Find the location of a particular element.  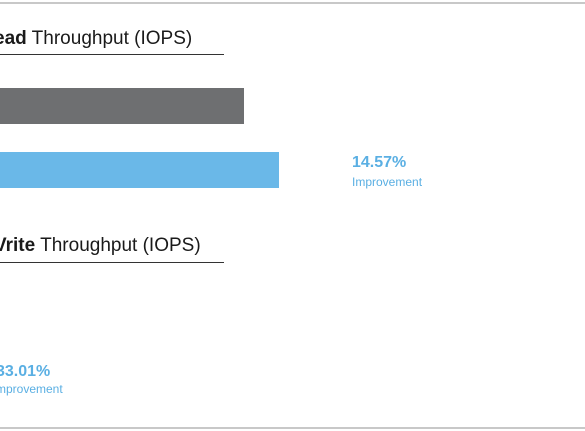

frame-bottom-border is located at coordinates (292, 428).